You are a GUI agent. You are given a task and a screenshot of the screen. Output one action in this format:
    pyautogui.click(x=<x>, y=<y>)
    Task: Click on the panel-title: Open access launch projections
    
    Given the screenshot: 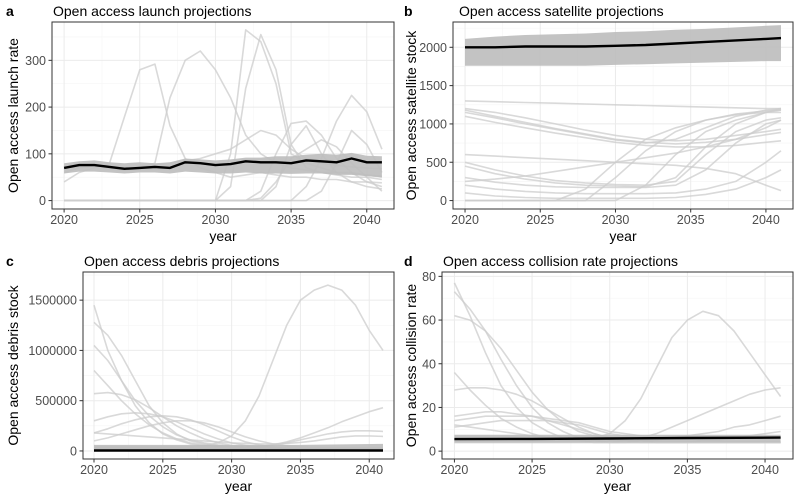 What is the action you would take?
    pyautogui.click(x=152, y=11)
    